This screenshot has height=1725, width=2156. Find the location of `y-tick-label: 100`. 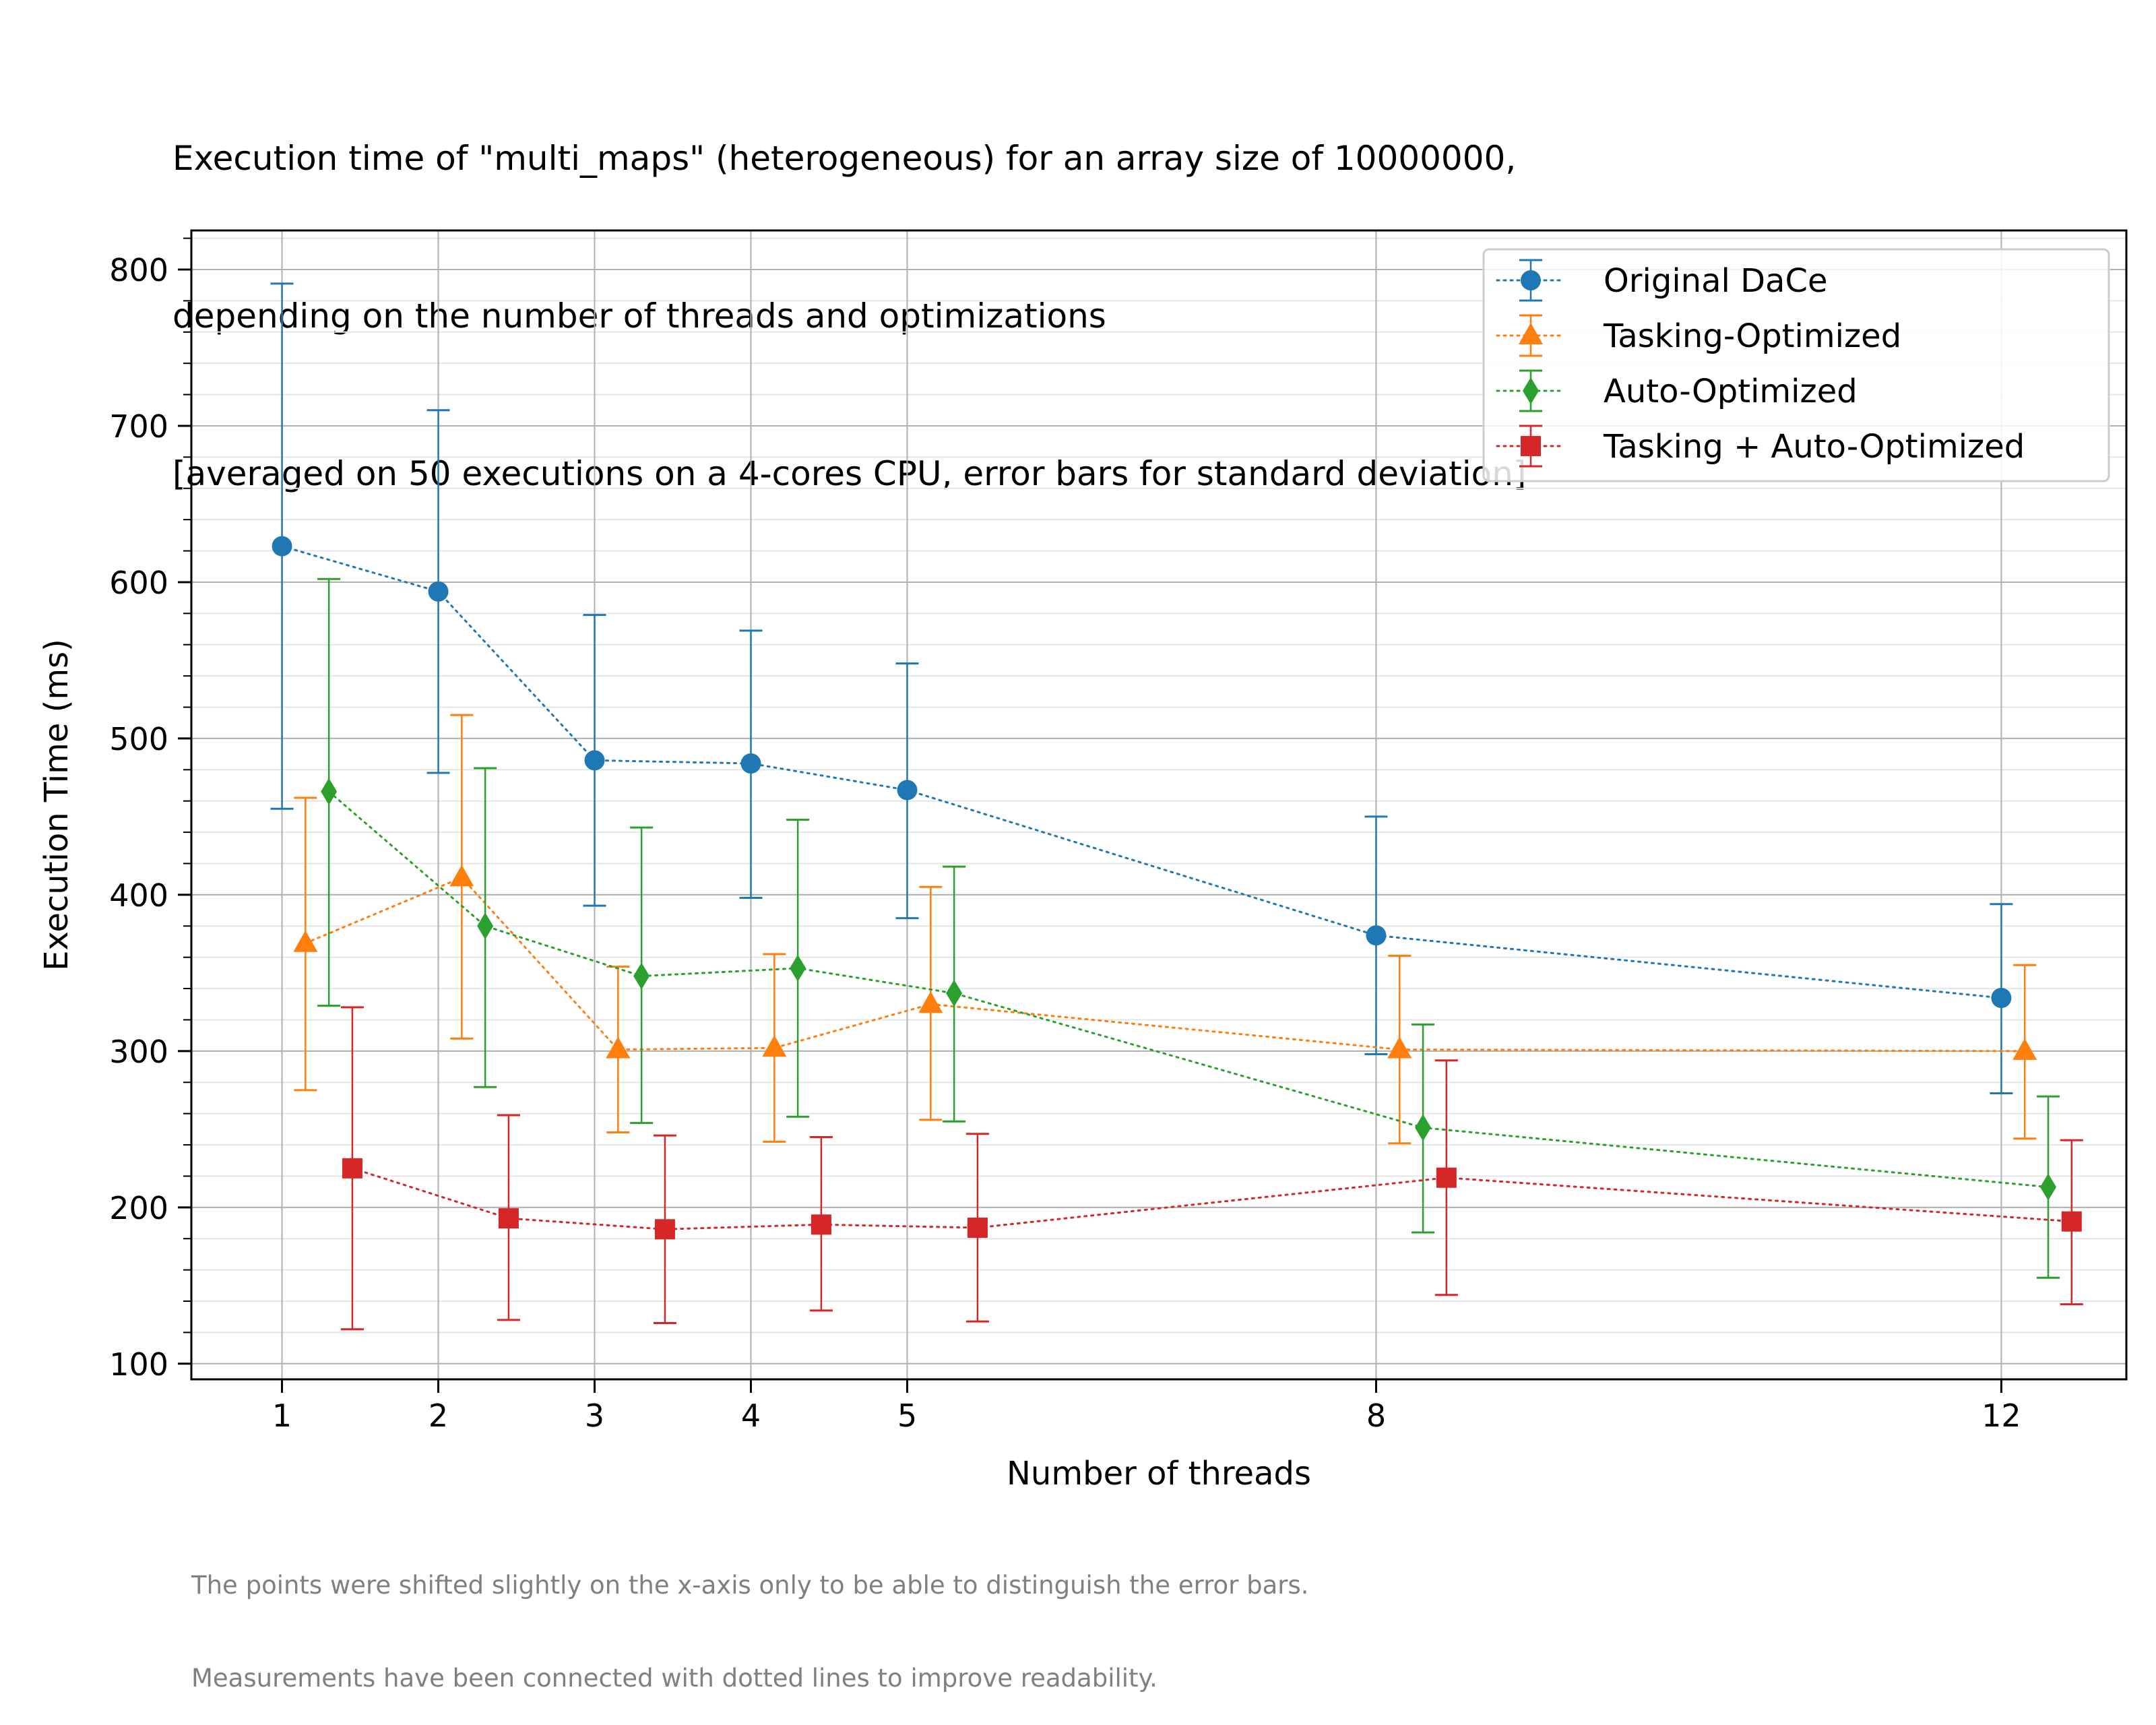

y-tick-label: 100 is located at coordinates (138, 1364).